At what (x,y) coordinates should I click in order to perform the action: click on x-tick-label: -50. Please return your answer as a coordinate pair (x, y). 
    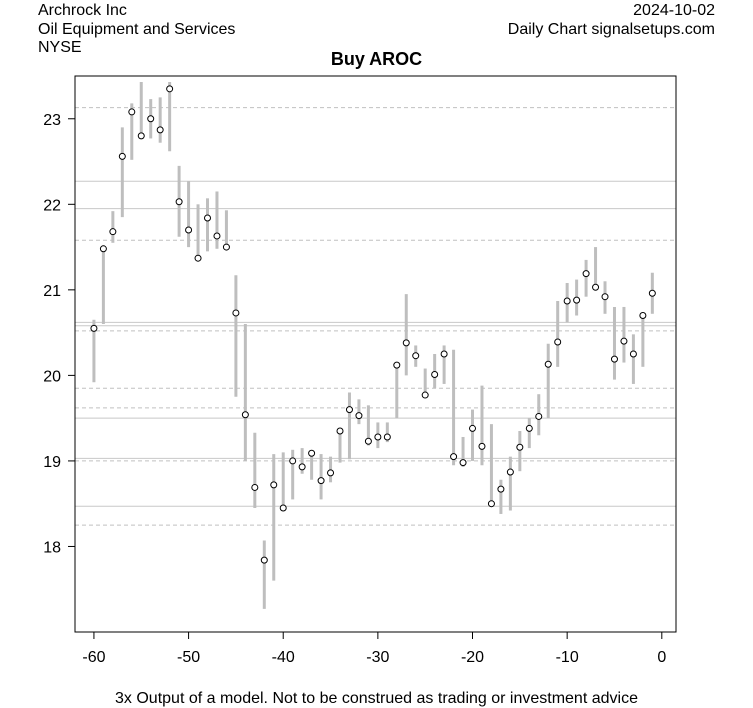
    Looking at the image, I should click on (188, 657).